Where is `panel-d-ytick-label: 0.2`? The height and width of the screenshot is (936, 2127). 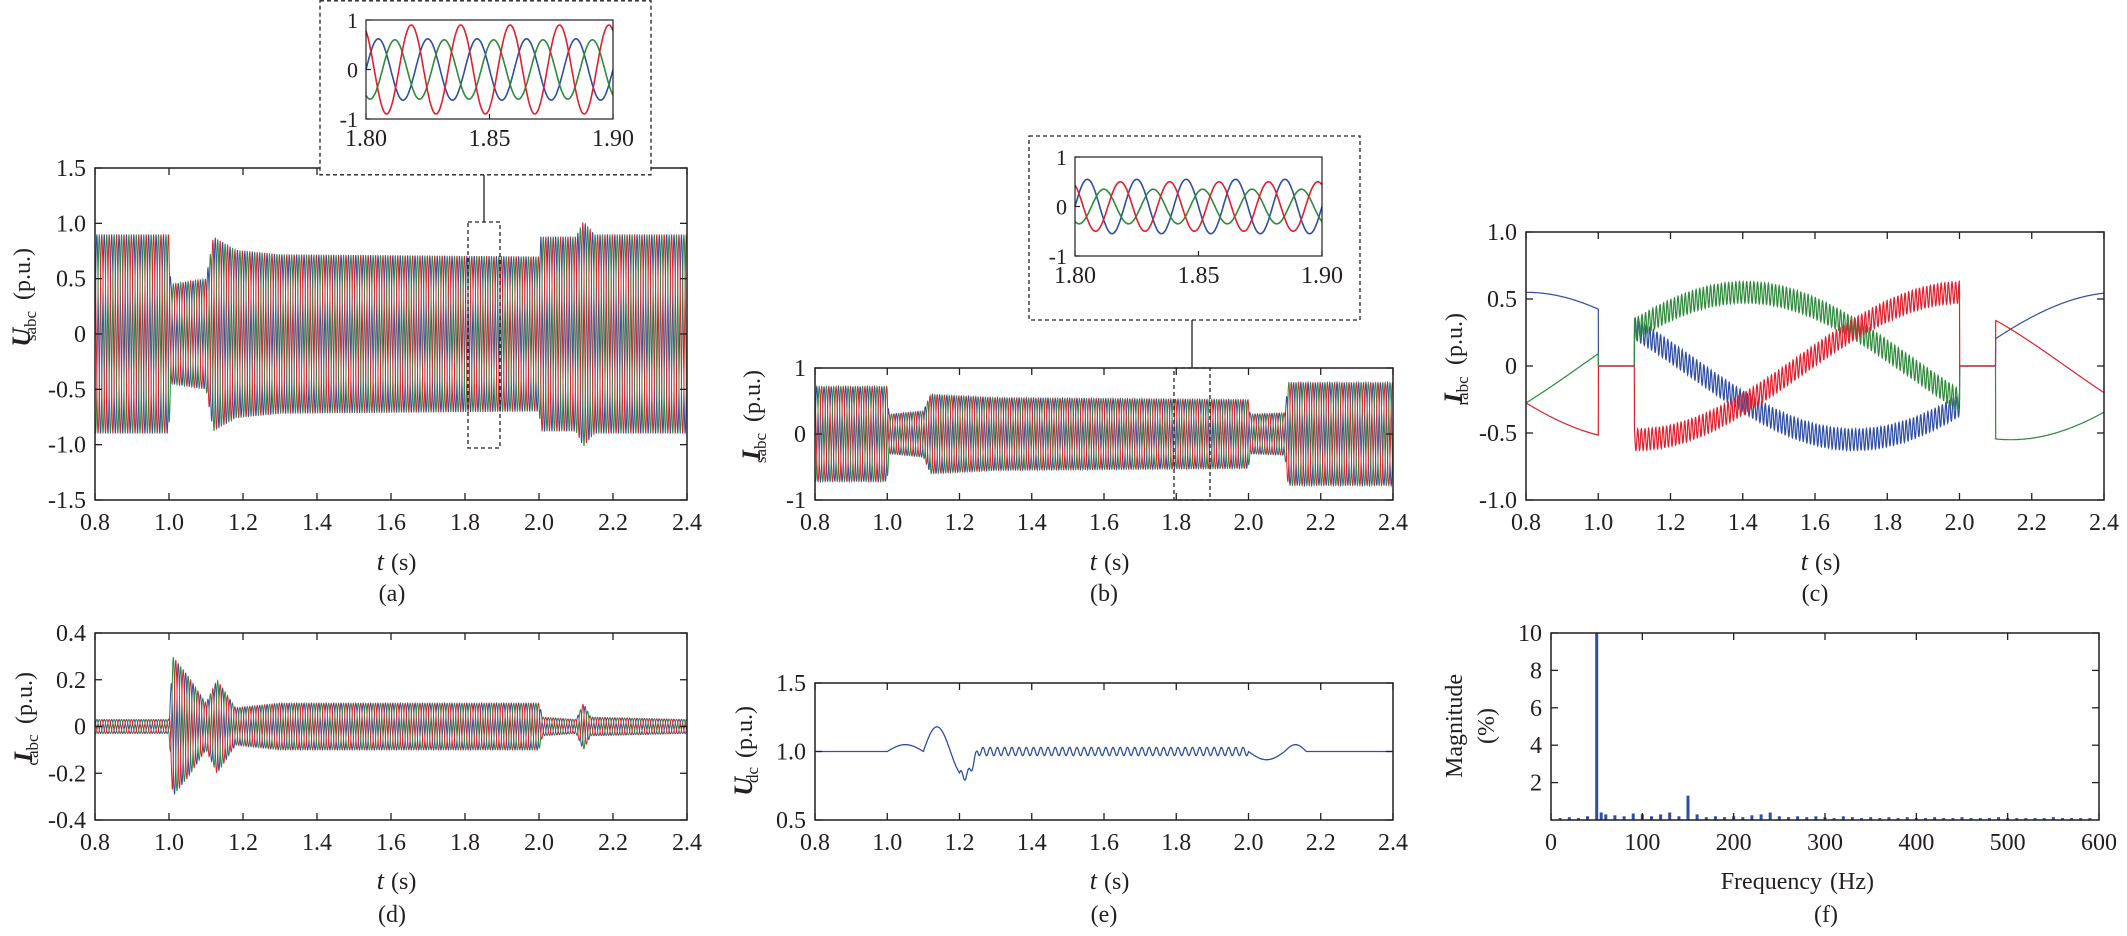 panel-d-ytick-label: 0.2 is located at coordinates (71, 681).